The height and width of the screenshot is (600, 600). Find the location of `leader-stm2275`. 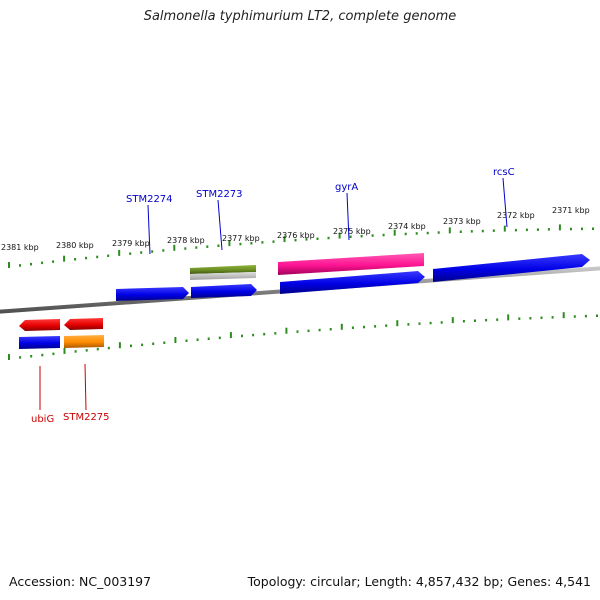

leader-stm2275 is located at coordinates (85, 387).